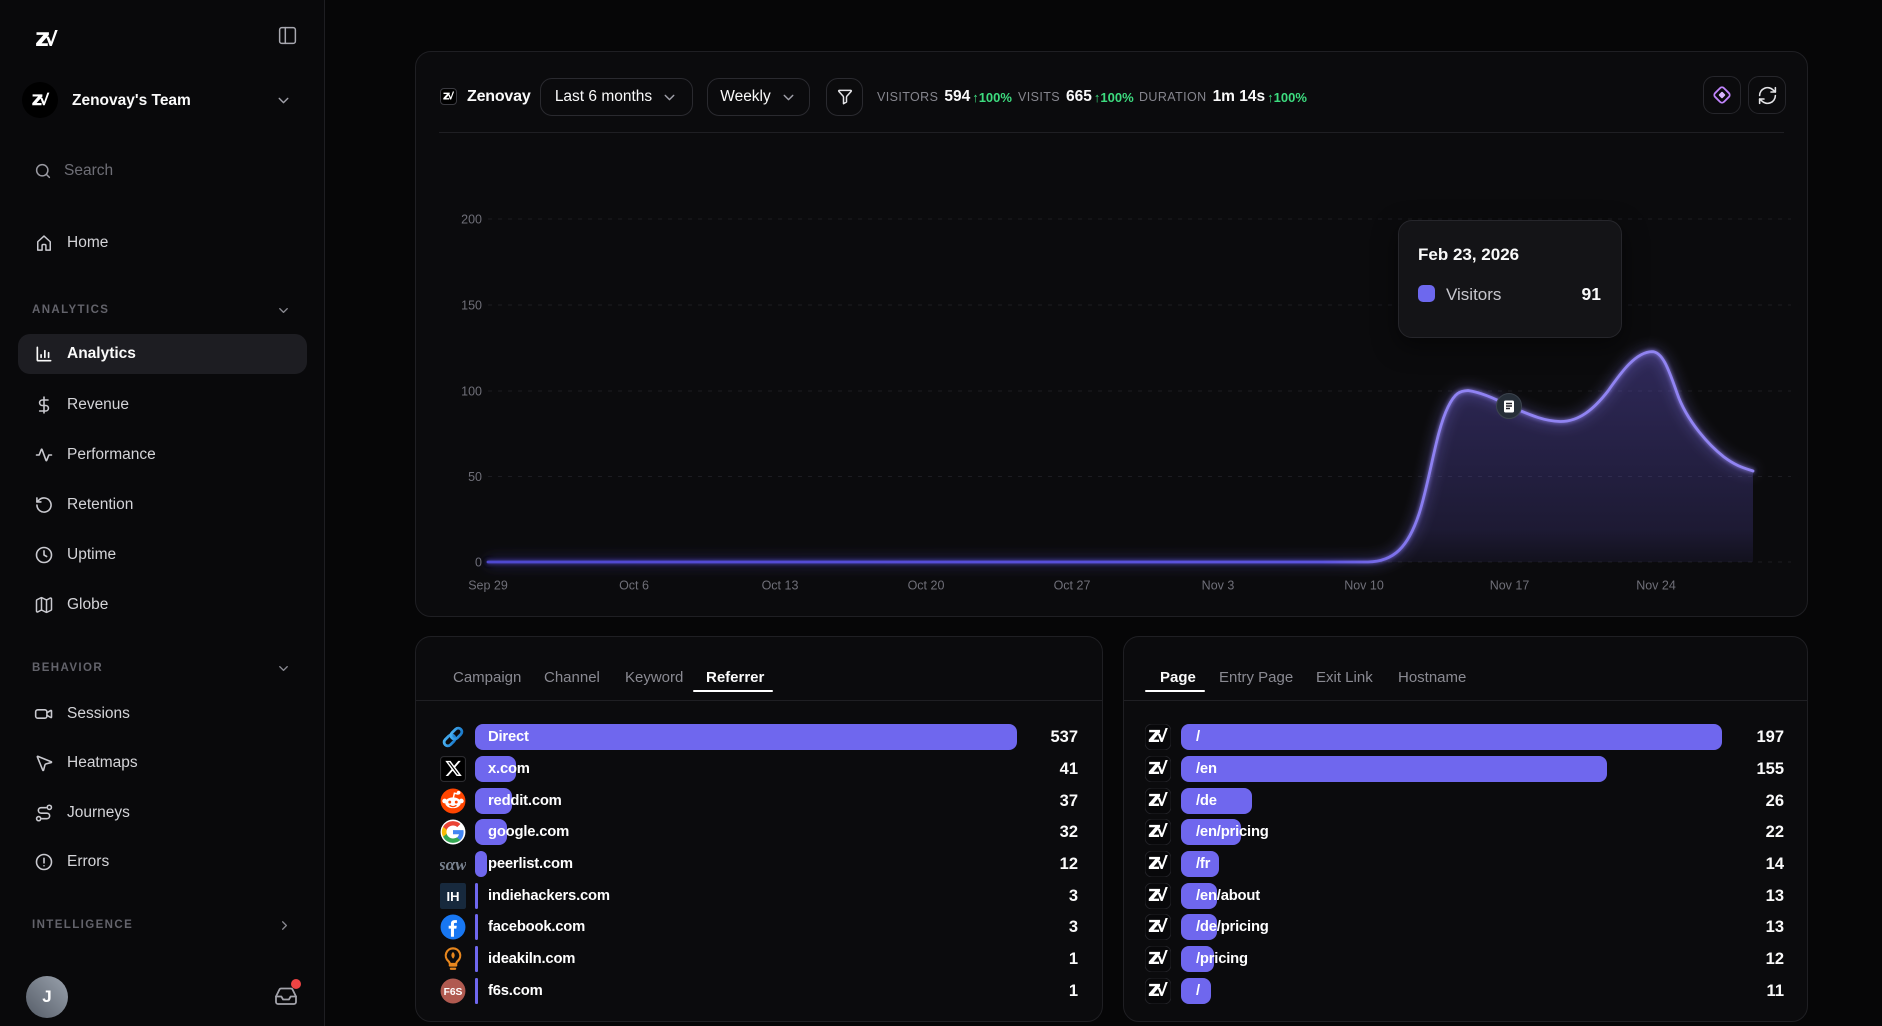 This screenshot has height=1026, width=1882. Describe the element at coordinates (1364, 586) in the screenshot. I see `svg-text: Nov 10` at that location.